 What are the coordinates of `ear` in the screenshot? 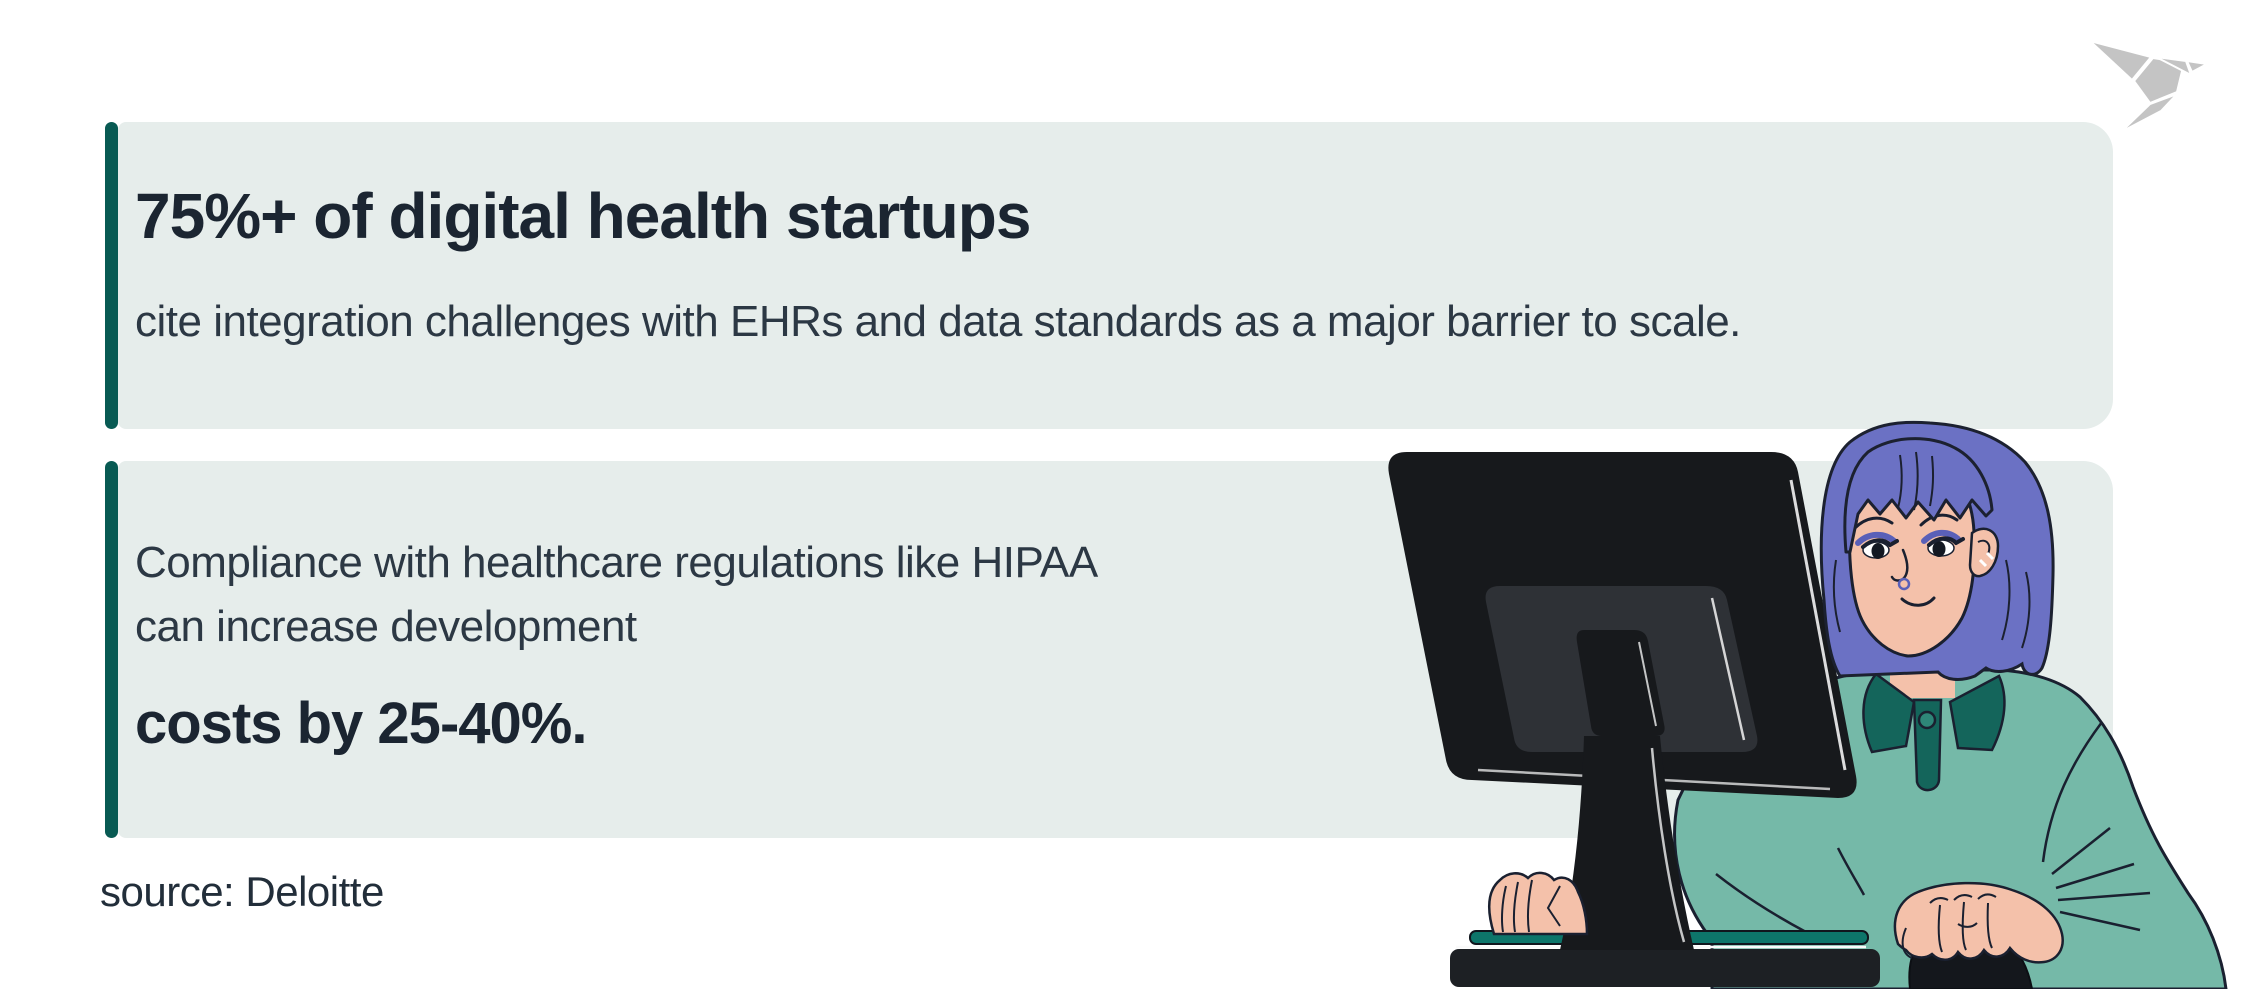 It's located at (1984, 552).